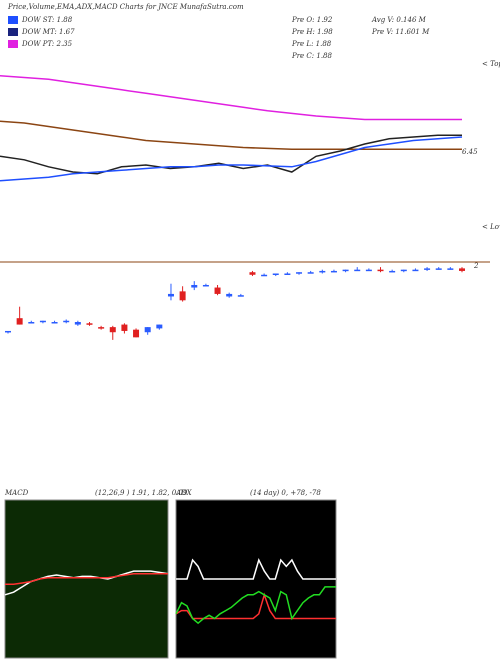 The image size is (500, 660). I want to click on legend-label: DOW MT: 1.67, so click(48, 32).